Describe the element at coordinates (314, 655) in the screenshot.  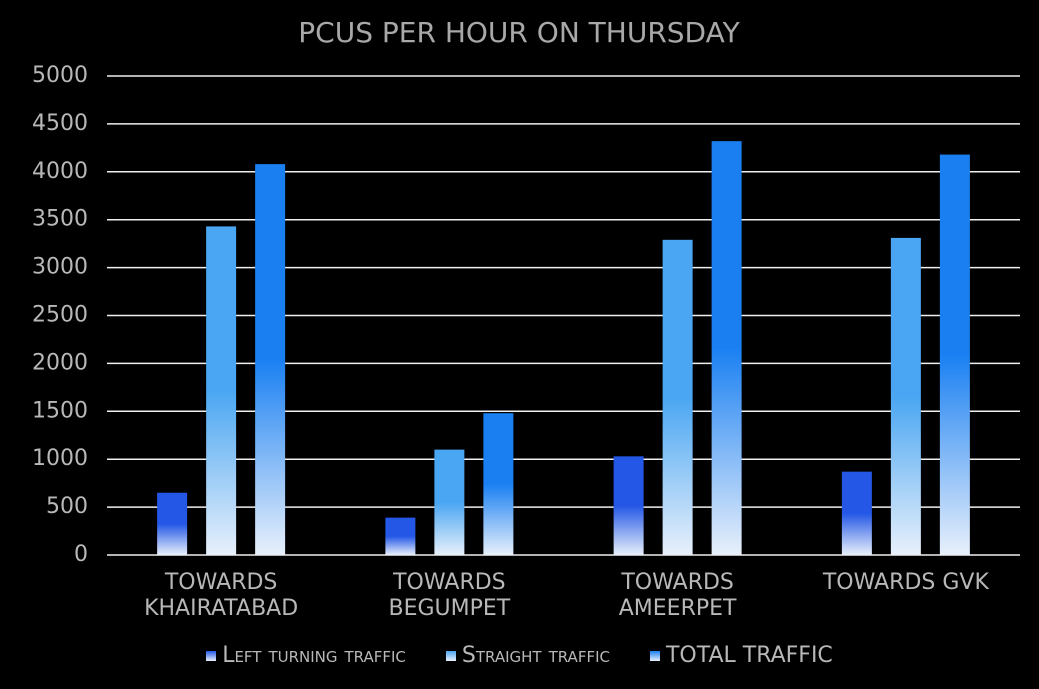
I see `legend-label: Left turning traffic` at that location.